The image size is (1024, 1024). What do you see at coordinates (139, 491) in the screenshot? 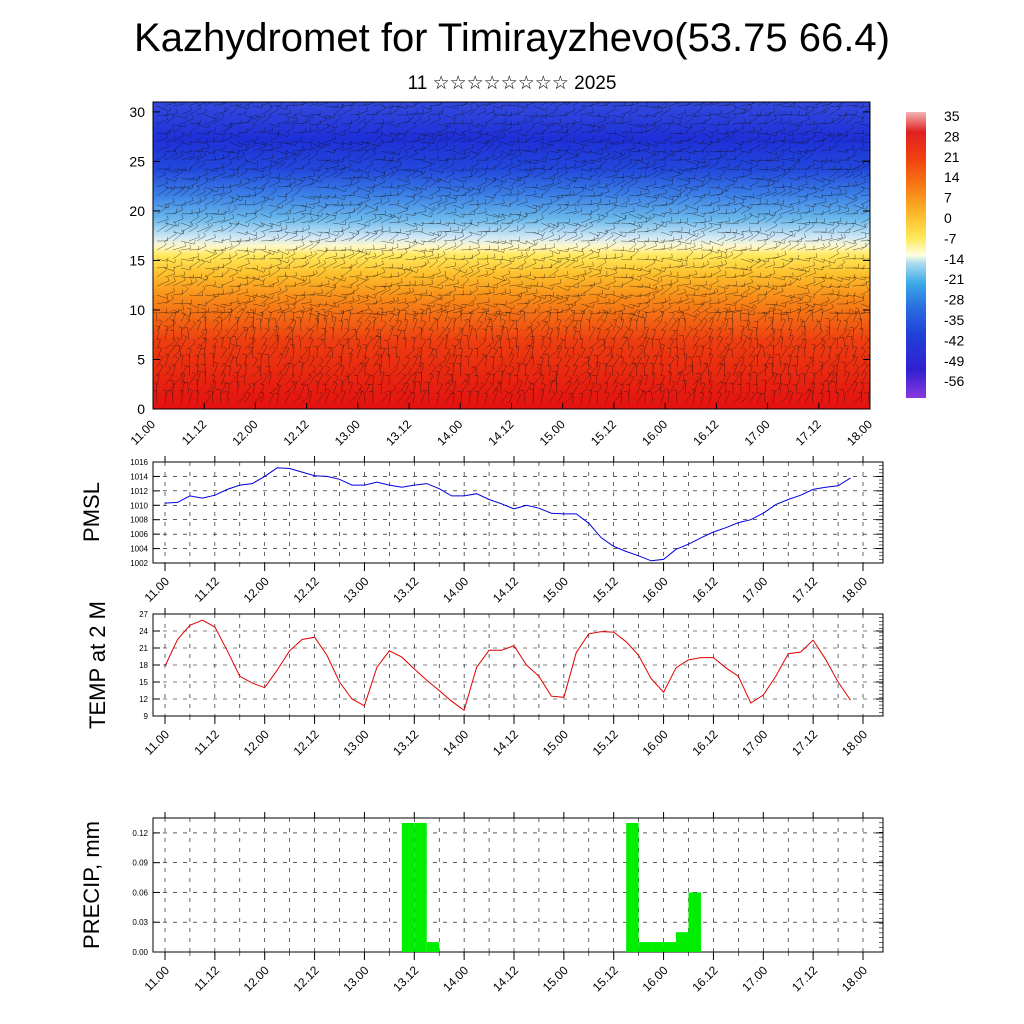
I see `pmsl-y-tick-label: 1012` at bounding box center [139, 491].